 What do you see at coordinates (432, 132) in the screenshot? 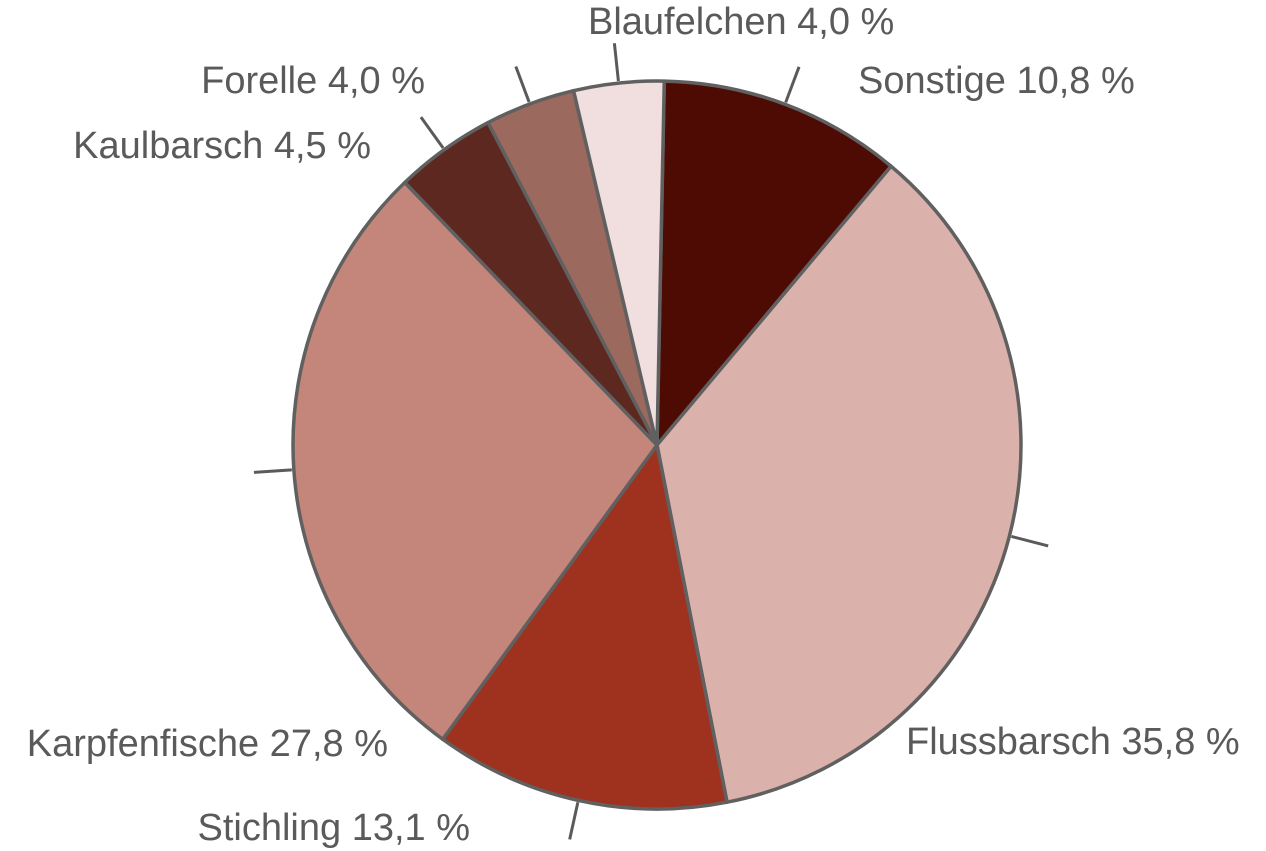
I see `leader-kaulbarsch` at bounding box center [432, 132].